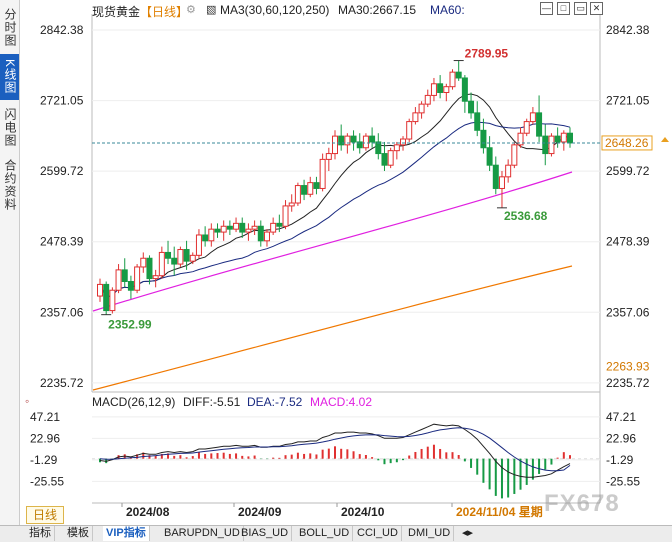 This screenshot has height=542, width=672. I want to click on price-tick-label: 2235.72, so click(62, 383).